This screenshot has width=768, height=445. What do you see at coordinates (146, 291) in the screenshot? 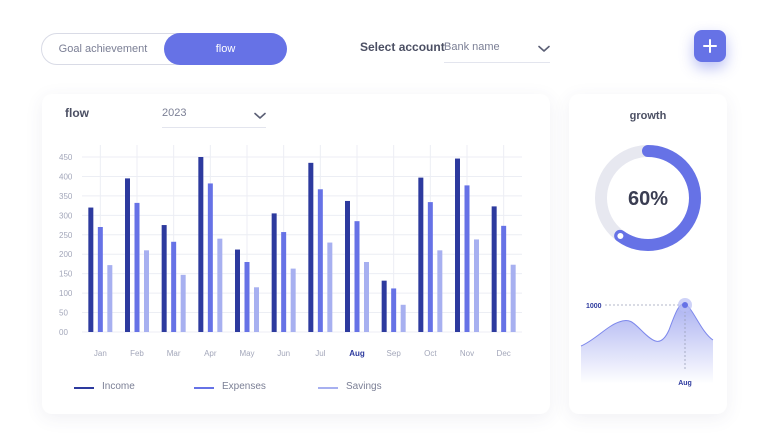
I see `bar-savings-feb` at bounding box center [146, 291].